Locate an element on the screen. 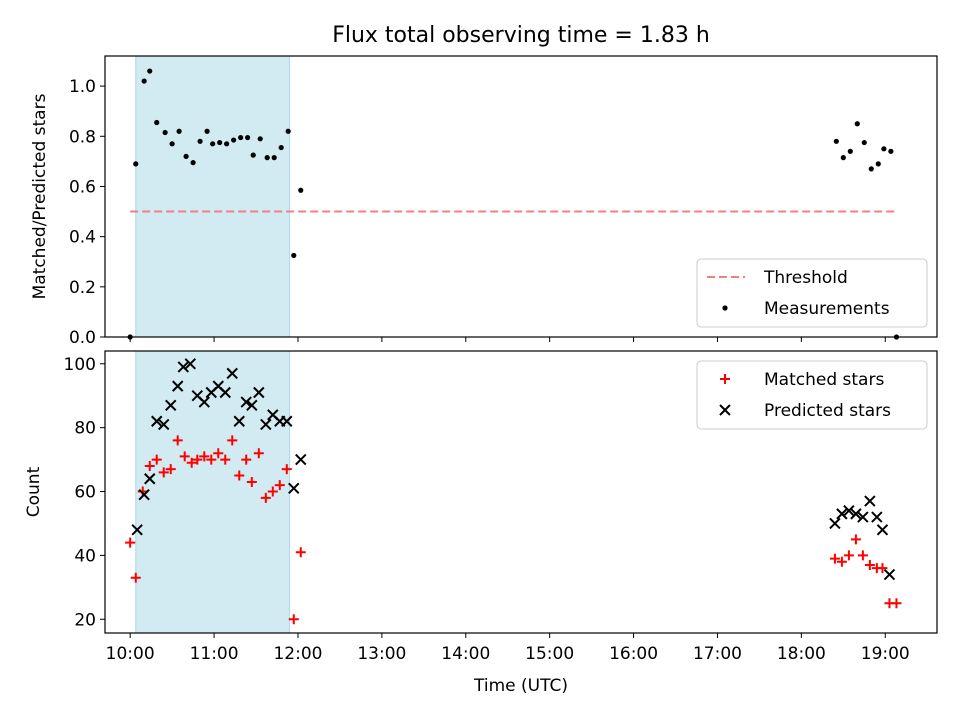  legend-measurements-swatch is located at coordinates (725, 308).